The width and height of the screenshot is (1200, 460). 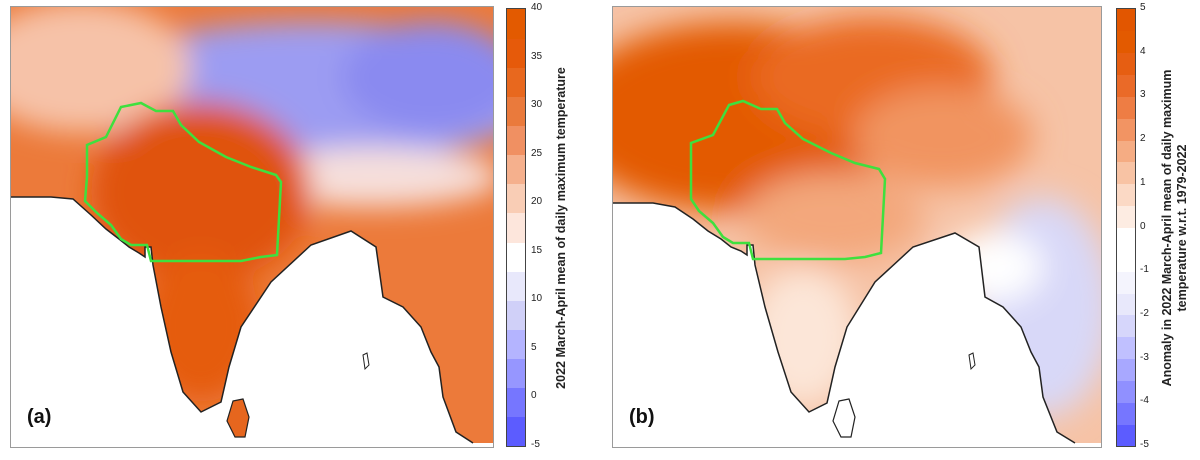 What do you see at coordinates (642, 417) in the screenshot?
I see `panel-label-b: (b)` at bounding box center [642, 417].